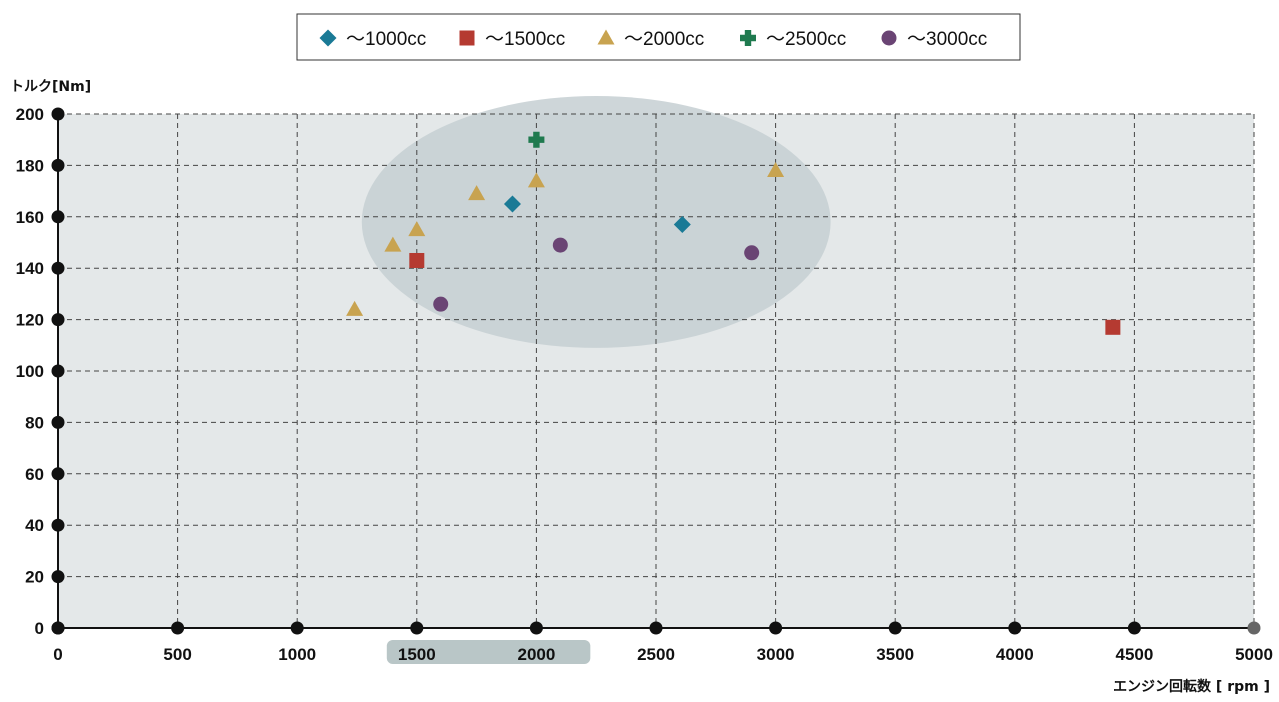 This screenshot has height=702, width=1279. What do you see at coordinates (417, 654) in the screenshot?
I see `x-tick-label: 1500` at bounding box center [417, 654].